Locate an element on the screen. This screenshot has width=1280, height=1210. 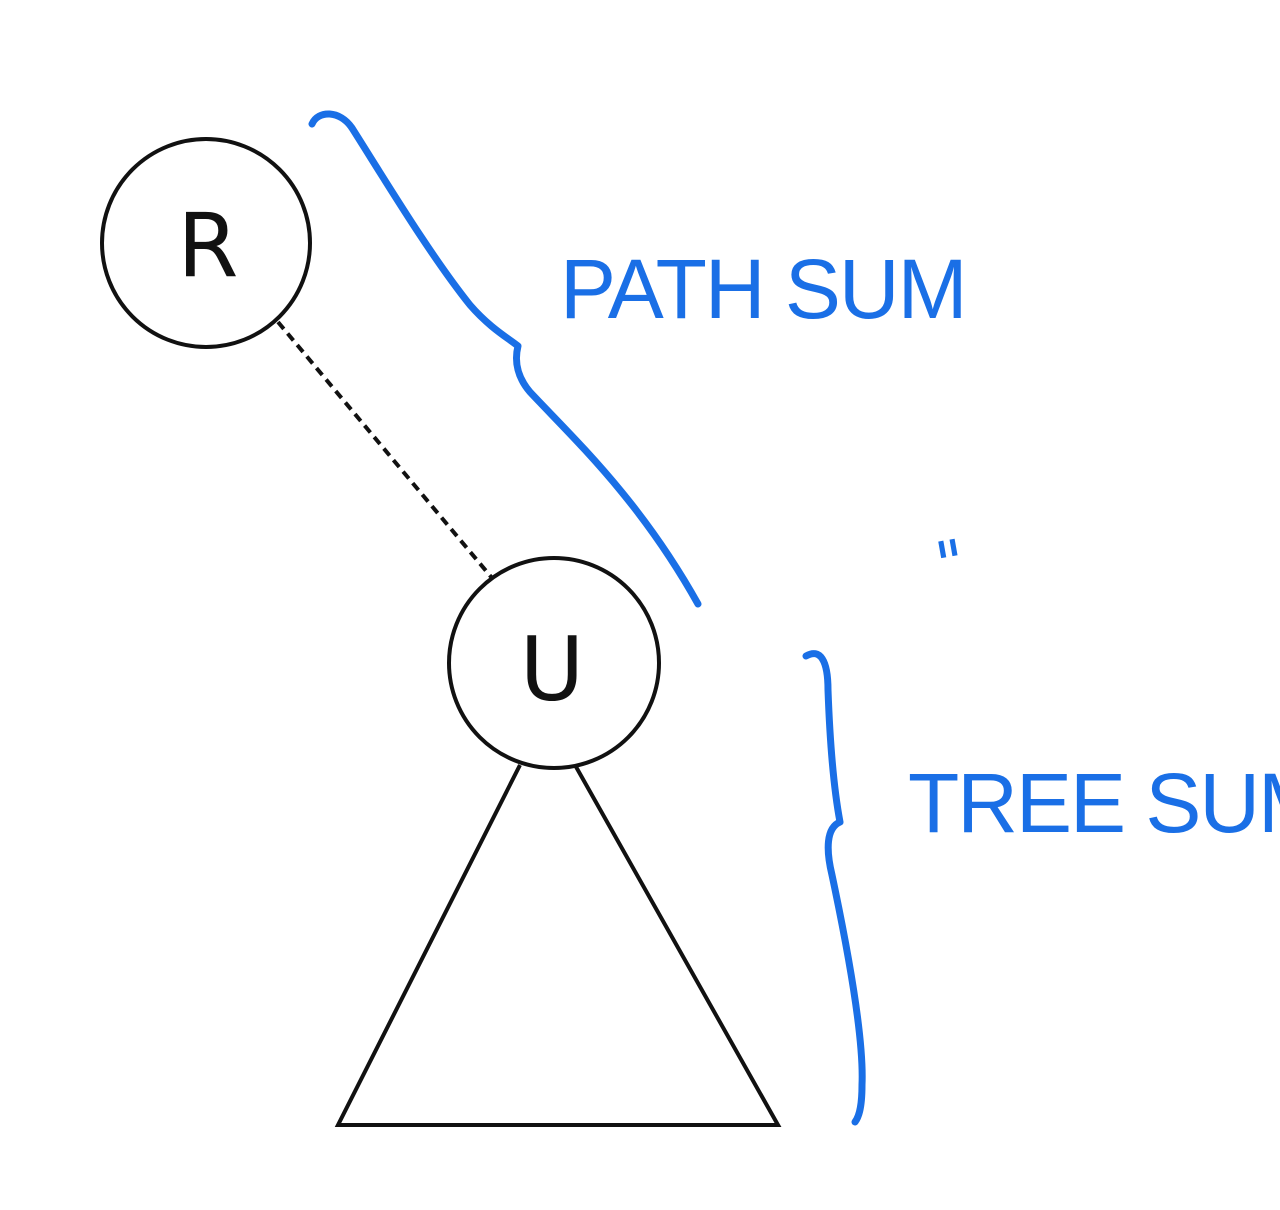
root-node-circle is located at coordinates (206, 243).